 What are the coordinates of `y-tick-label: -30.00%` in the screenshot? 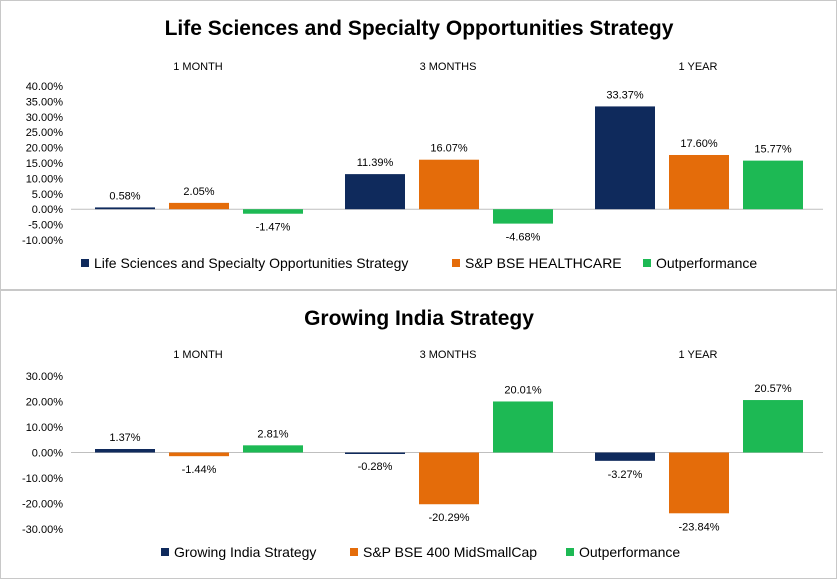 It's located at (42, 530).